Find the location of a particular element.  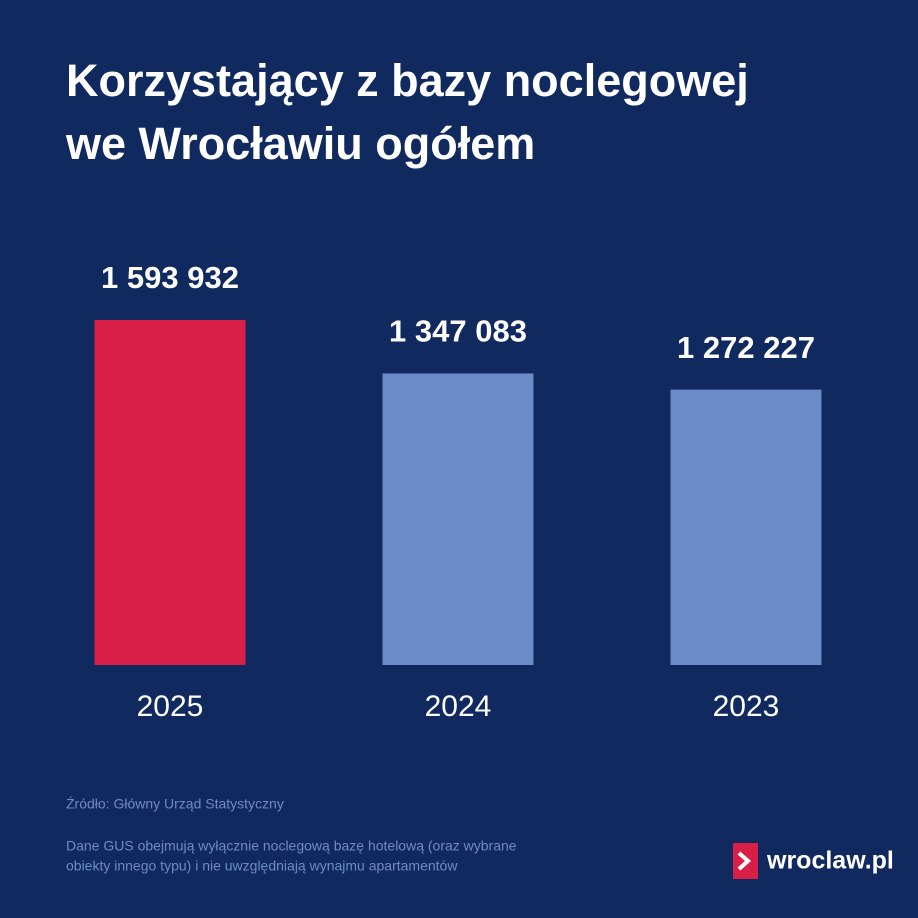

logo-chevron is located at coordinates (744, 861).